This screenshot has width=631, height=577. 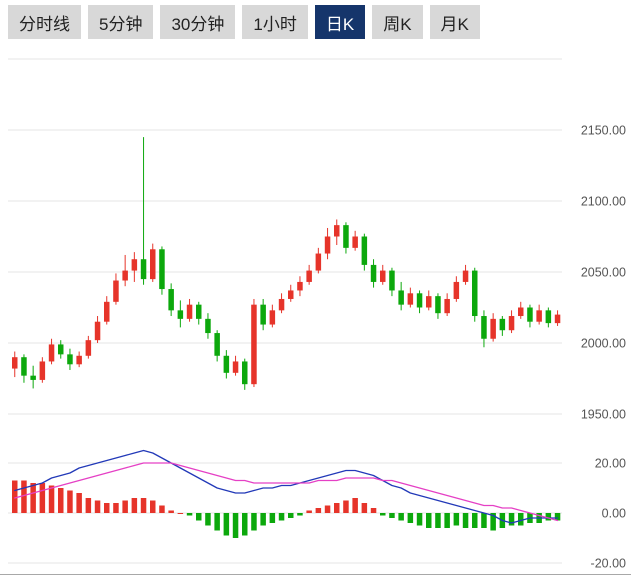 What do you see at coordinates (198, 22) in the screenshot?
I see `tab-30min: 30分钟` at bounding box center [198, 22].